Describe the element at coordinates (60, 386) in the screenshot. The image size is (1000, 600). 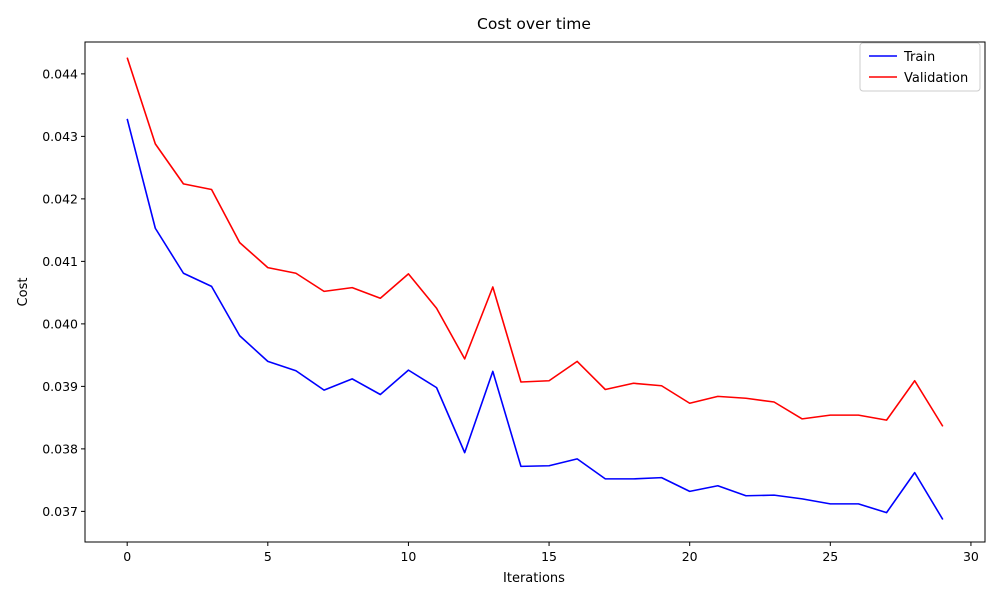
I see `y-tick-label: 0.039` at that location.